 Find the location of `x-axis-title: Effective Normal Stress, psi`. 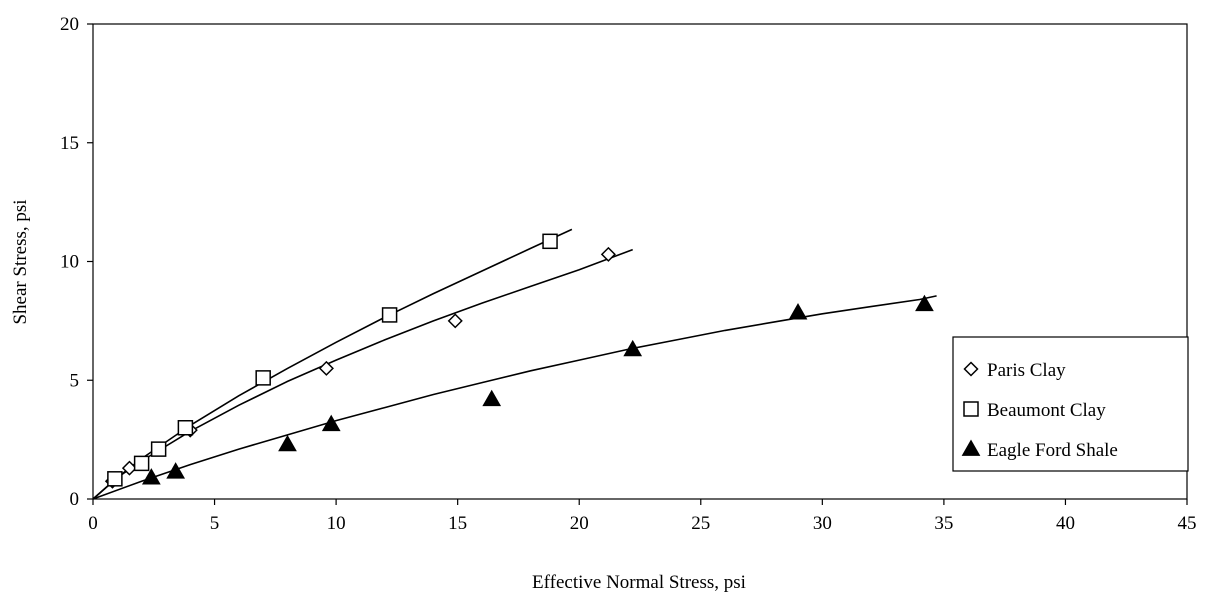

x-axis-title: Effective Normal Stress, psi is located at coordinates (639, 582).